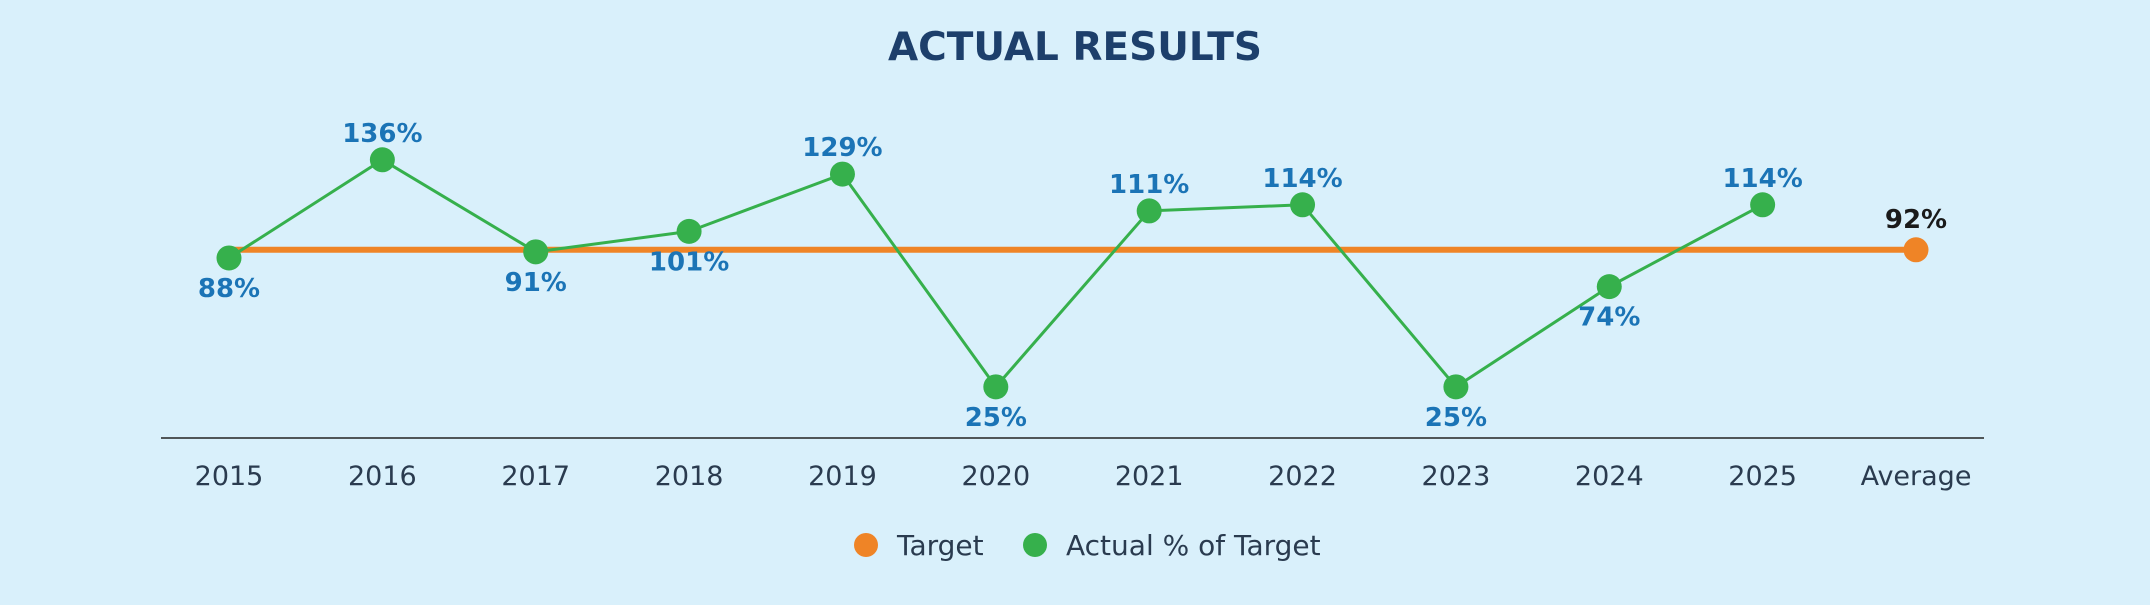 The height and width of the screenshot is (605, 2150). I want to click on x-tick-label: 2018, so click(689, 476).